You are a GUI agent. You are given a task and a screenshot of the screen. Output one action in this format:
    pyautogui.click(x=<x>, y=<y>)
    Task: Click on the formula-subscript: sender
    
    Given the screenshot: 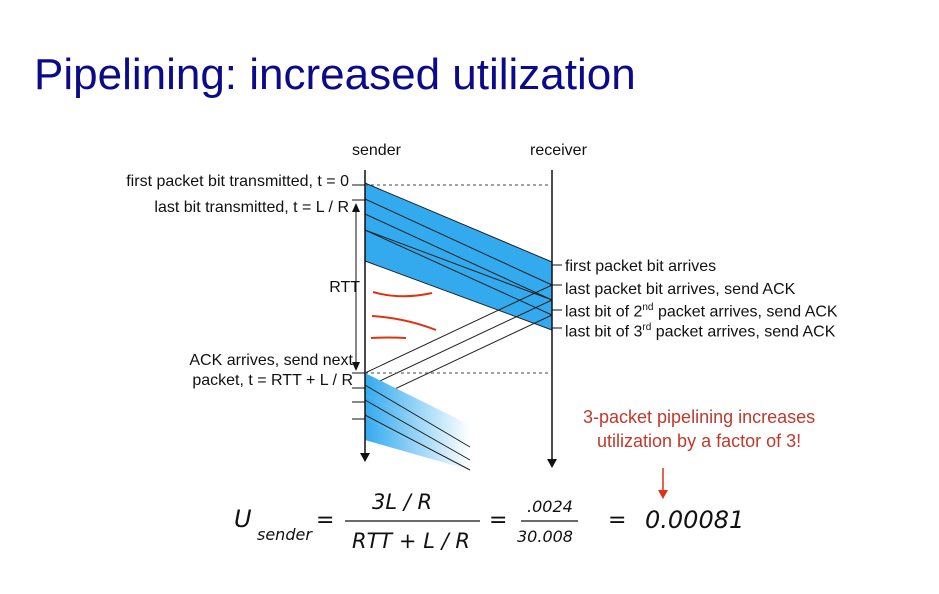 What is the action you would take?
    pyautogui.click(x=284, y=534)
    